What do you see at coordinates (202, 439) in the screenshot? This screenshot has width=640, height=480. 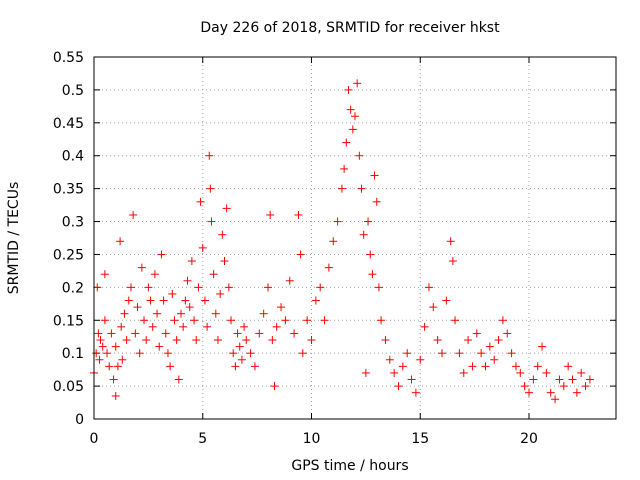 I see `x-tick-label: 5` at bounding box center [202, 439].